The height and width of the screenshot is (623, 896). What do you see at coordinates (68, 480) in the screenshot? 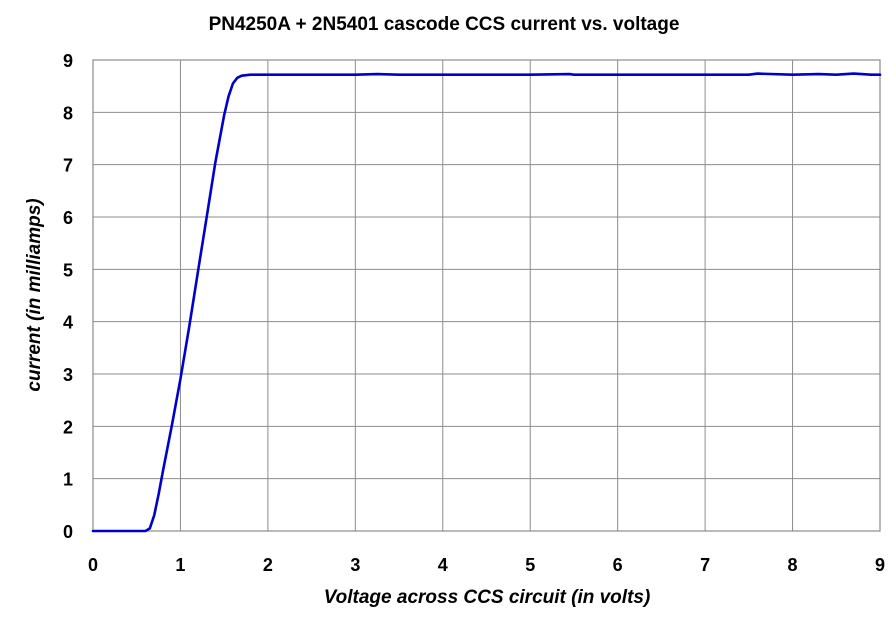
I see `y-tick-label: 1` at bounding box center [68, 480].